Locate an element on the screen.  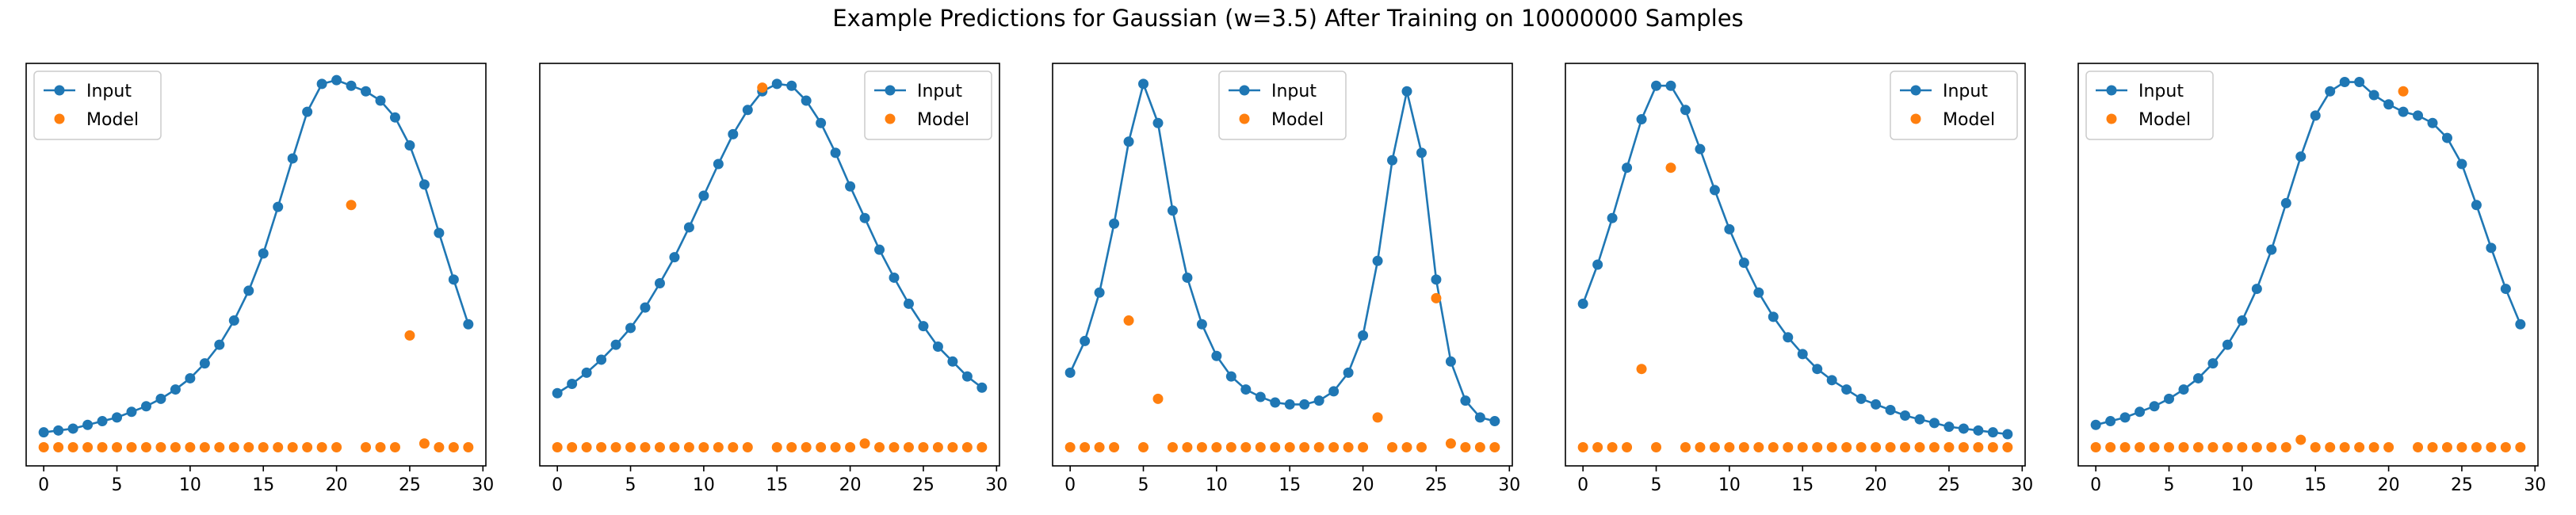
x-tick-label: 30 is located at coordinates (2535, 485).